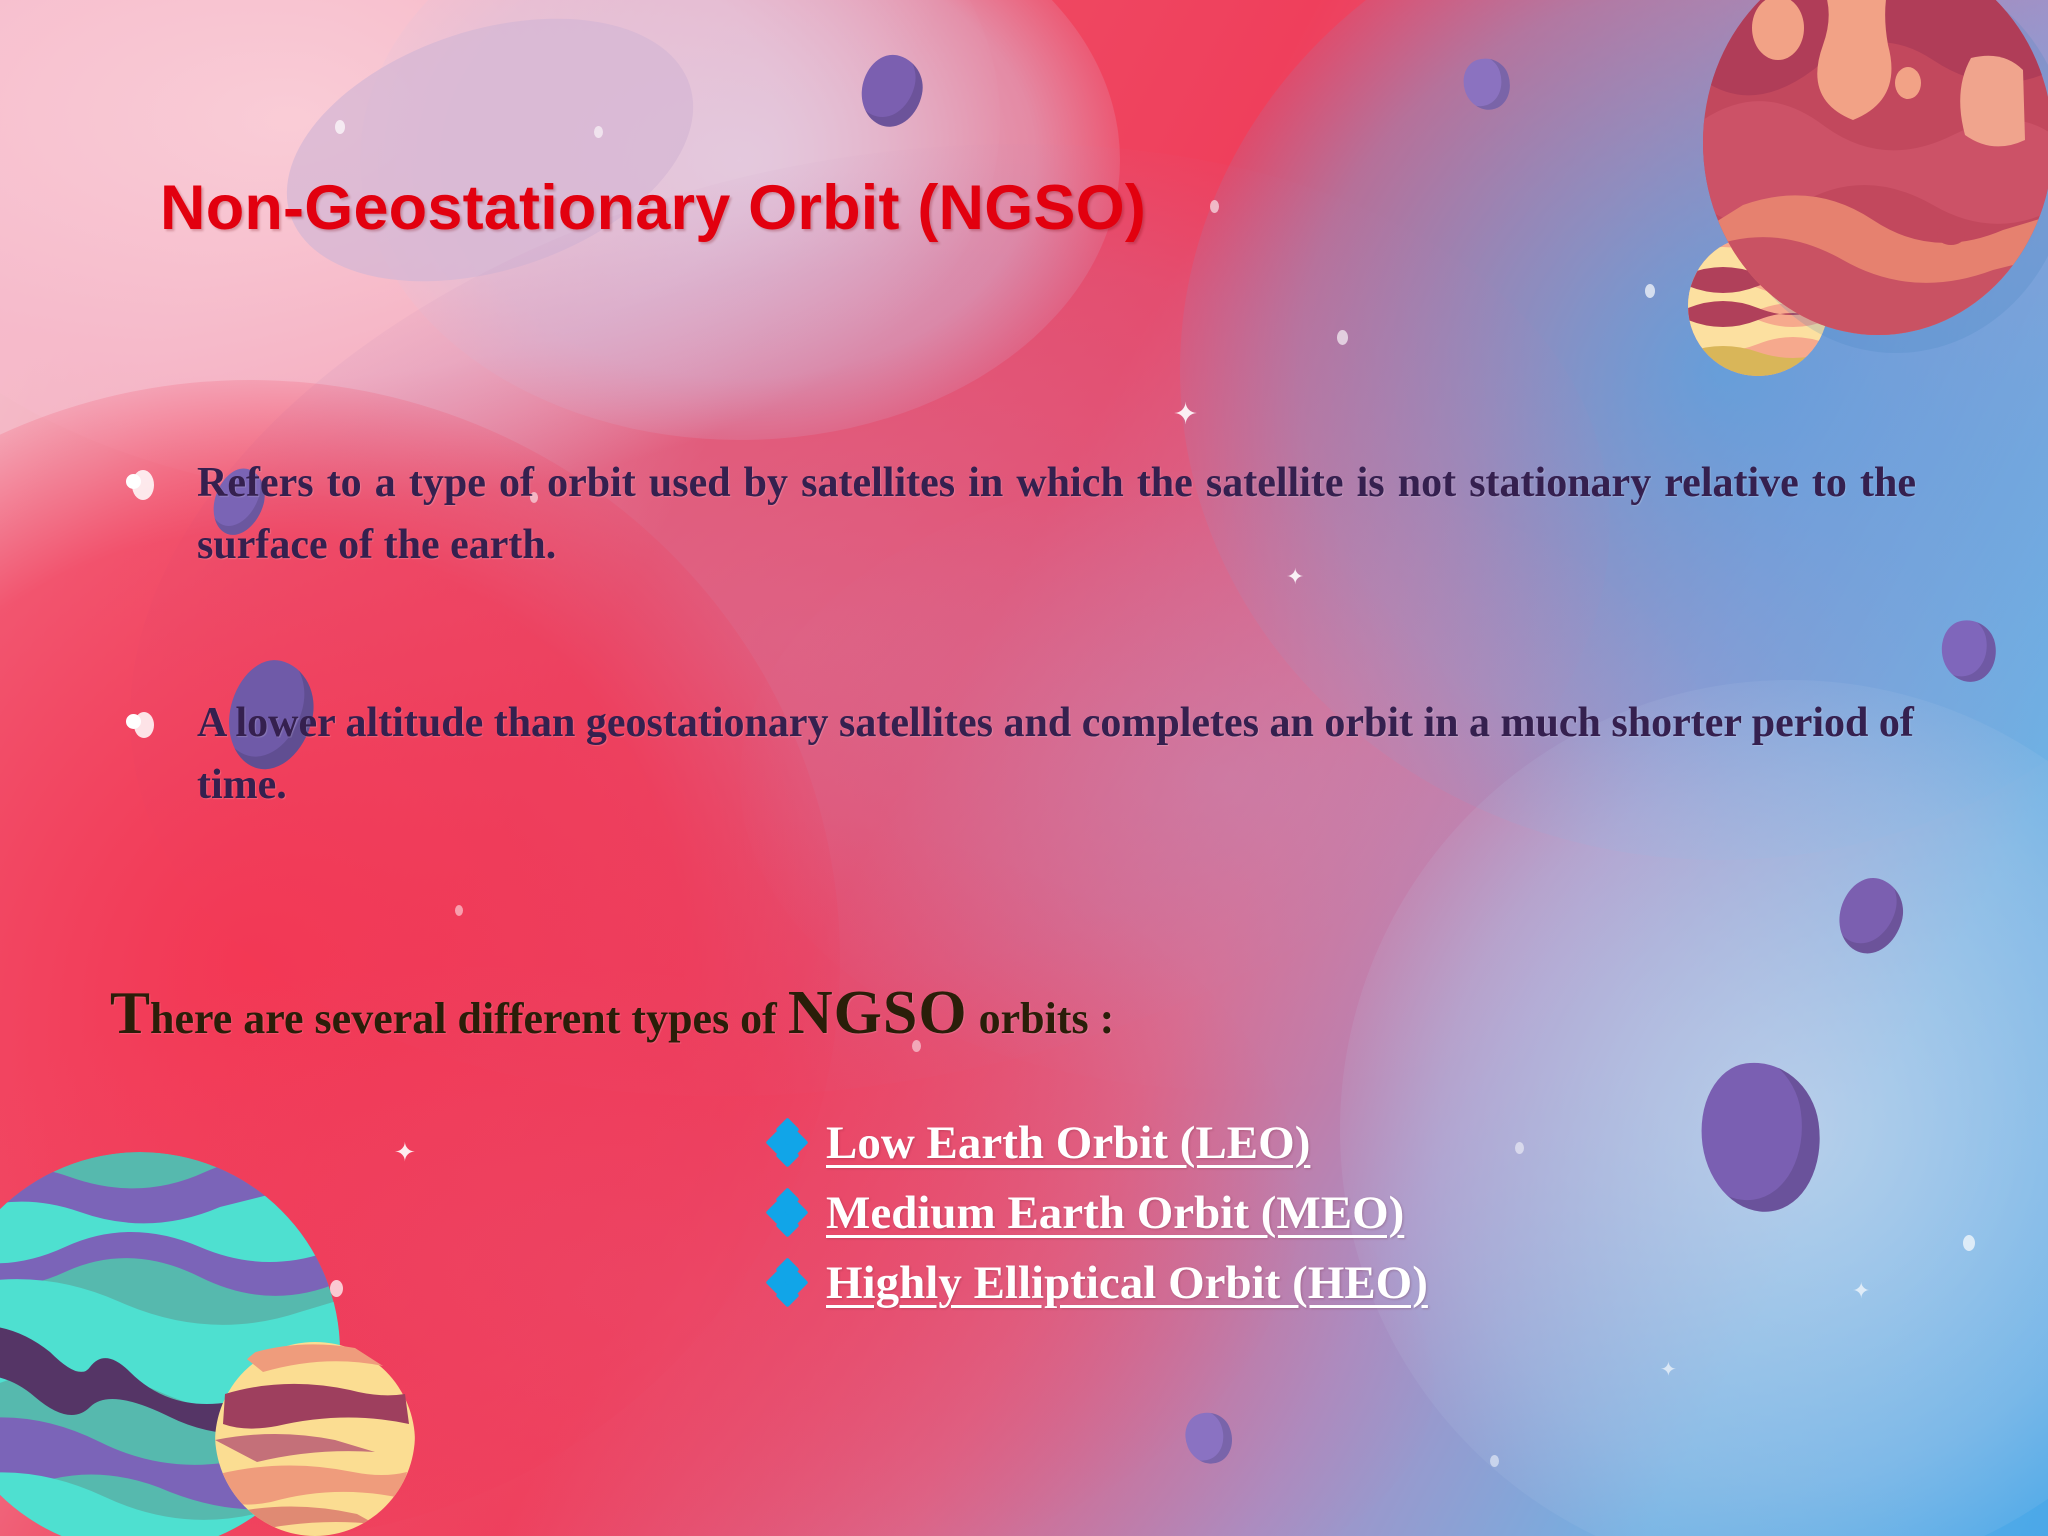 This screenshot has height=1536, width=2048. Describe the element at coordinates (1041, 1018) in the screenshot. I see `lead-in-part2: orbits :` at that location.